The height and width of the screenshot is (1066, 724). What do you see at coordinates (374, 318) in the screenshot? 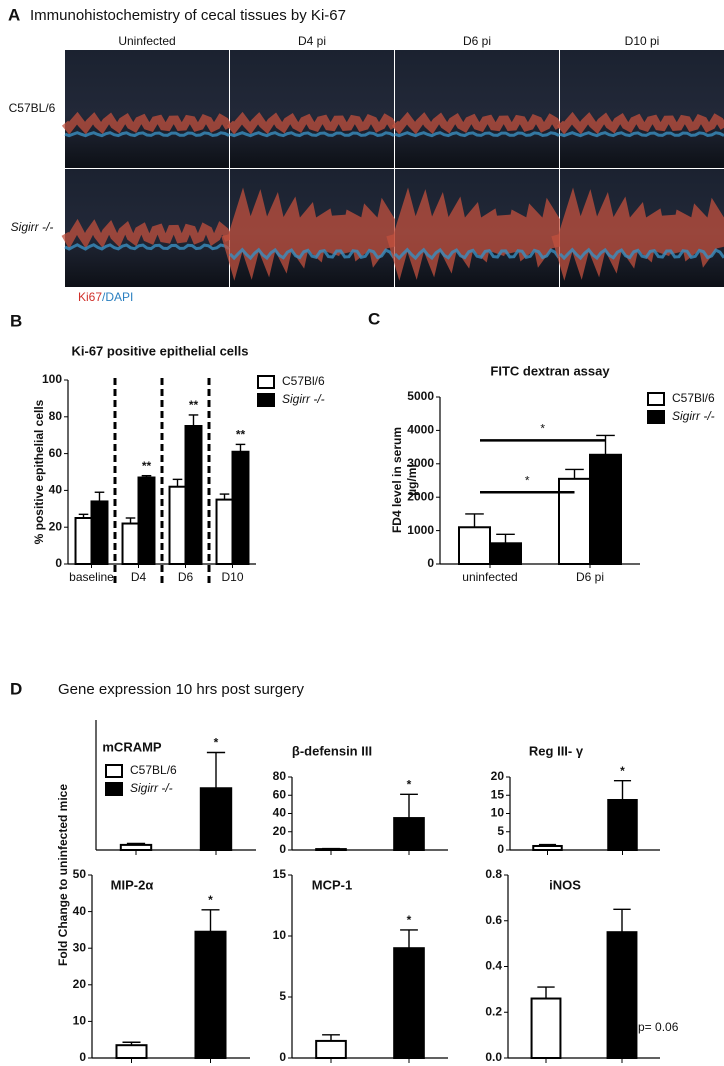
I see `panel-label: C` at bounding box center [374, 318].